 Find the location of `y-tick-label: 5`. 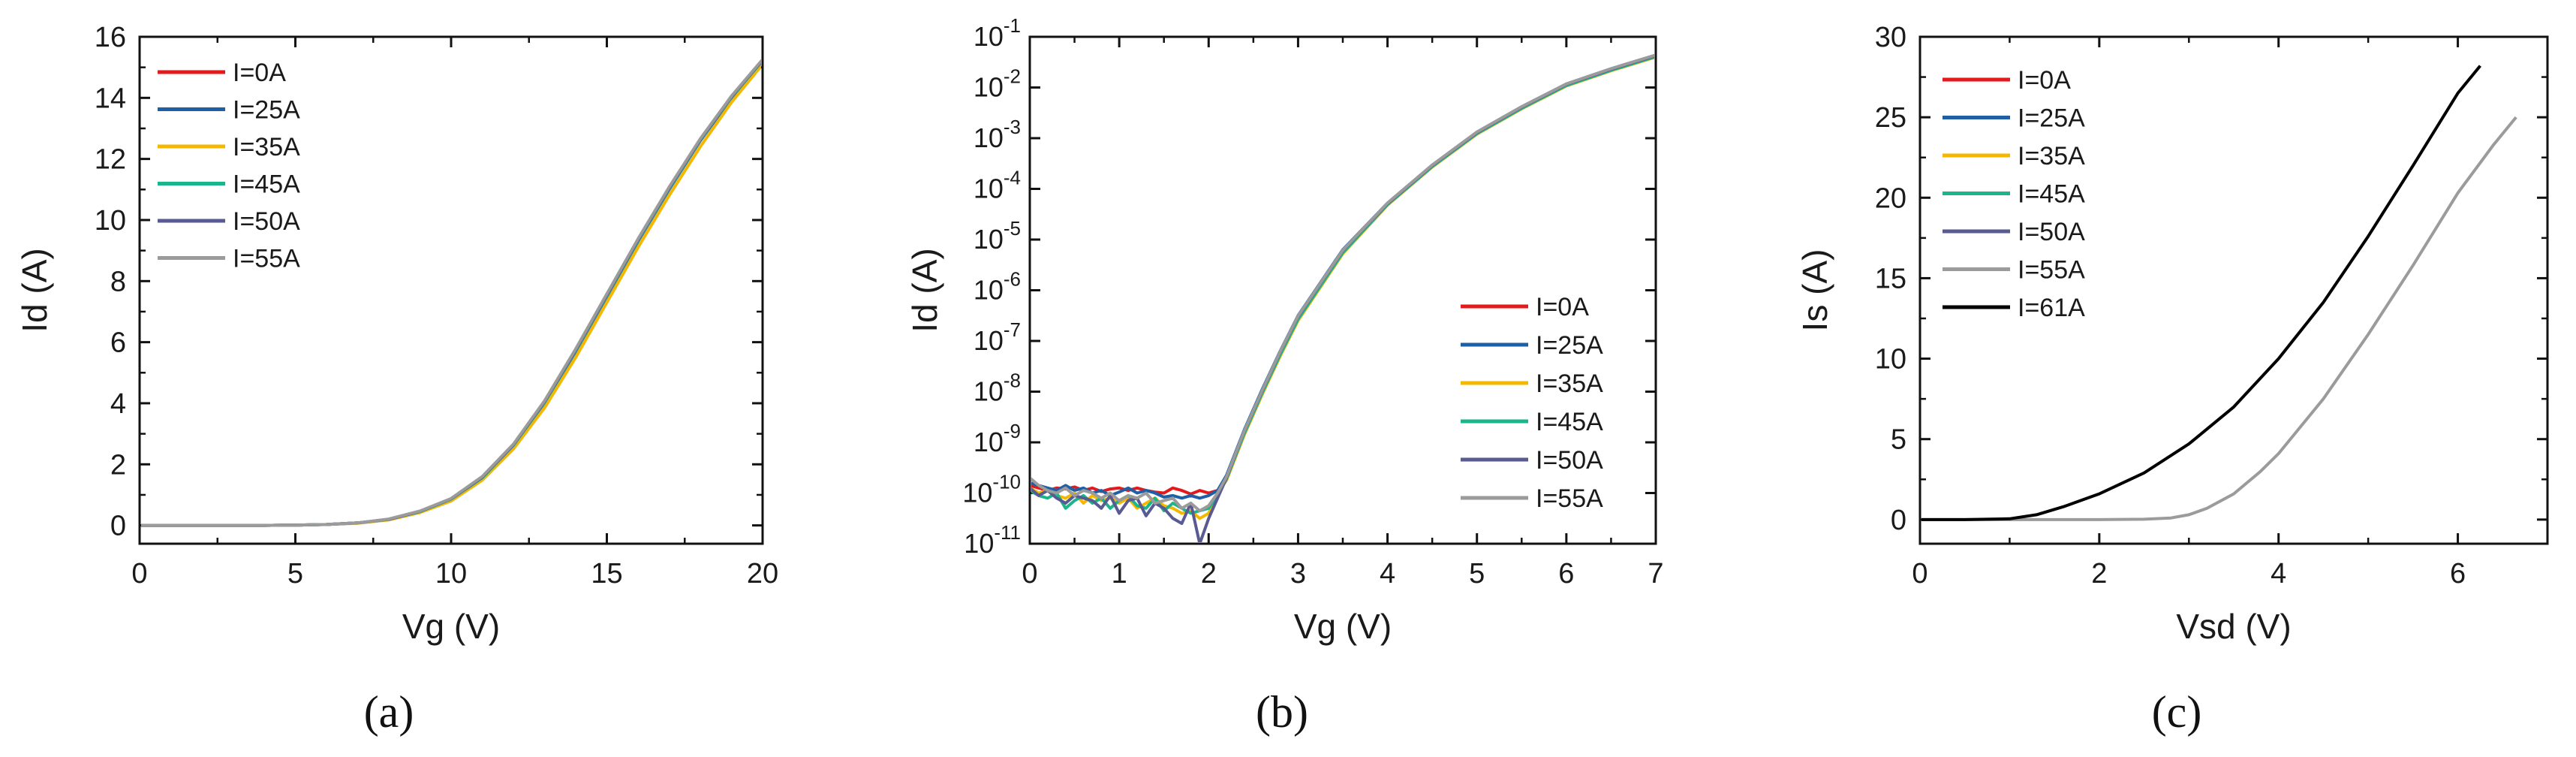

y-tick-label: 5 is located at coordinates (1898, 440).